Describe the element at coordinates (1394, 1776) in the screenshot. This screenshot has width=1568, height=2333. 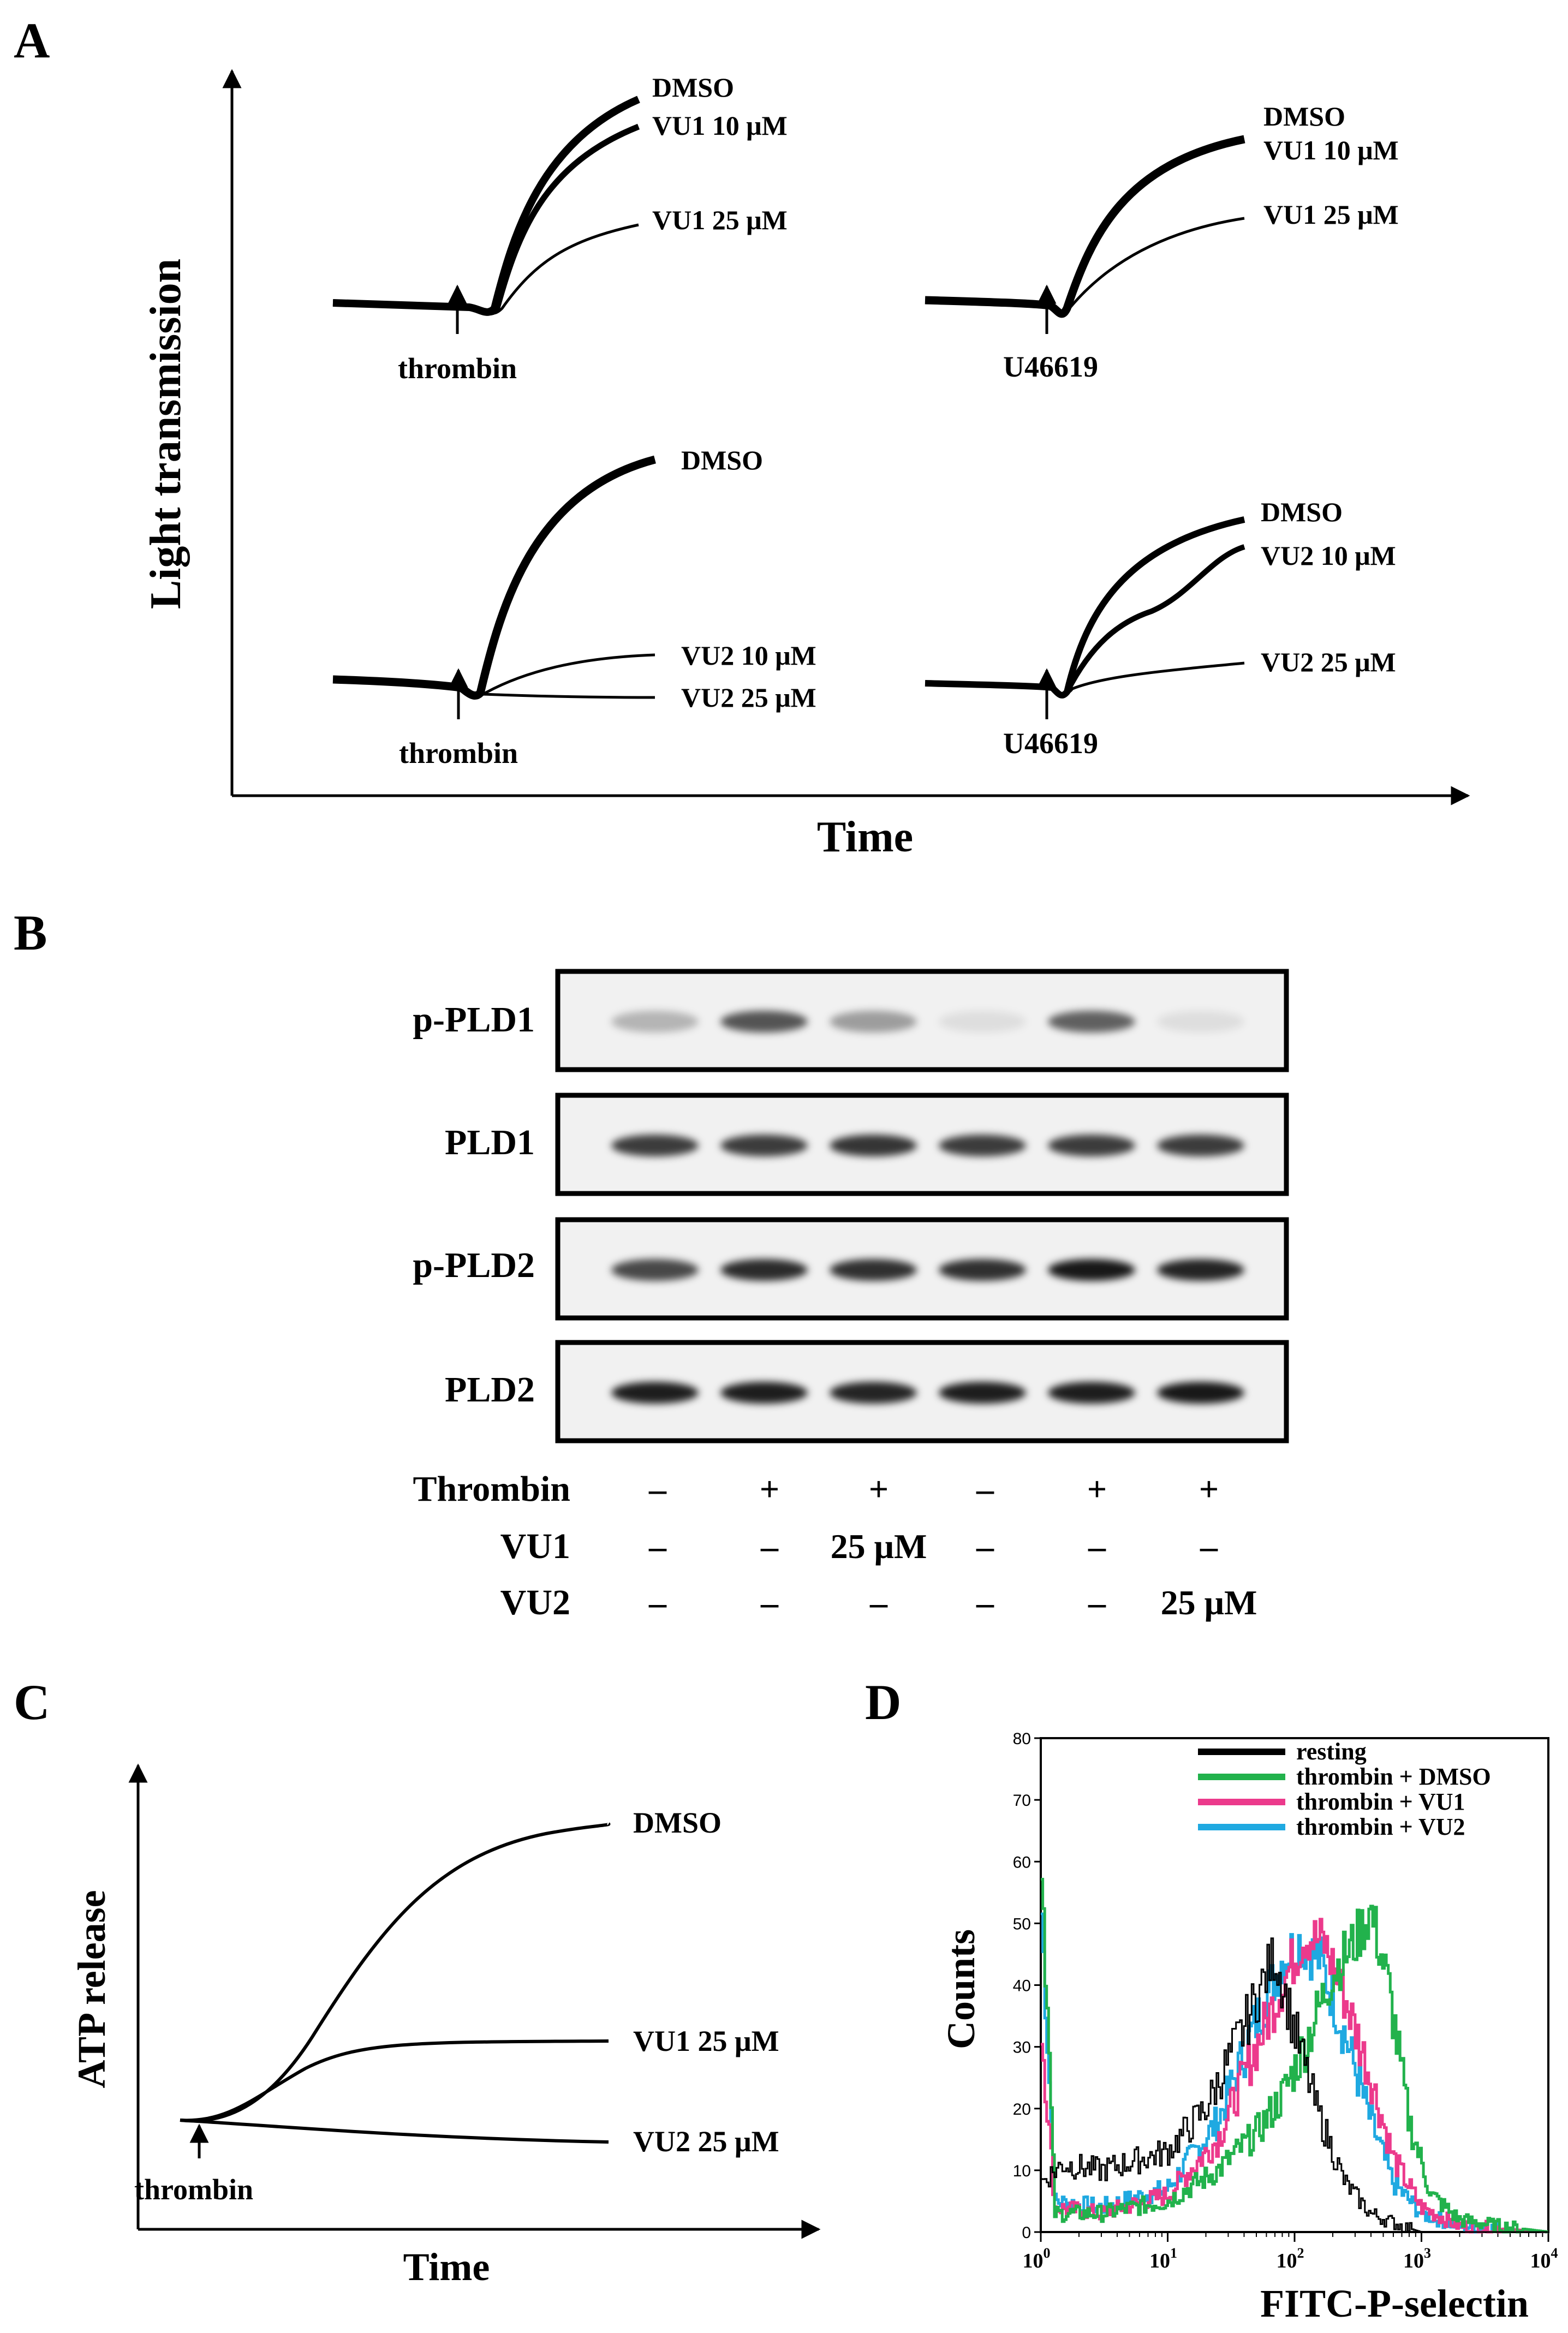
I see `legend-label: thrombin + DMSO` at that location.